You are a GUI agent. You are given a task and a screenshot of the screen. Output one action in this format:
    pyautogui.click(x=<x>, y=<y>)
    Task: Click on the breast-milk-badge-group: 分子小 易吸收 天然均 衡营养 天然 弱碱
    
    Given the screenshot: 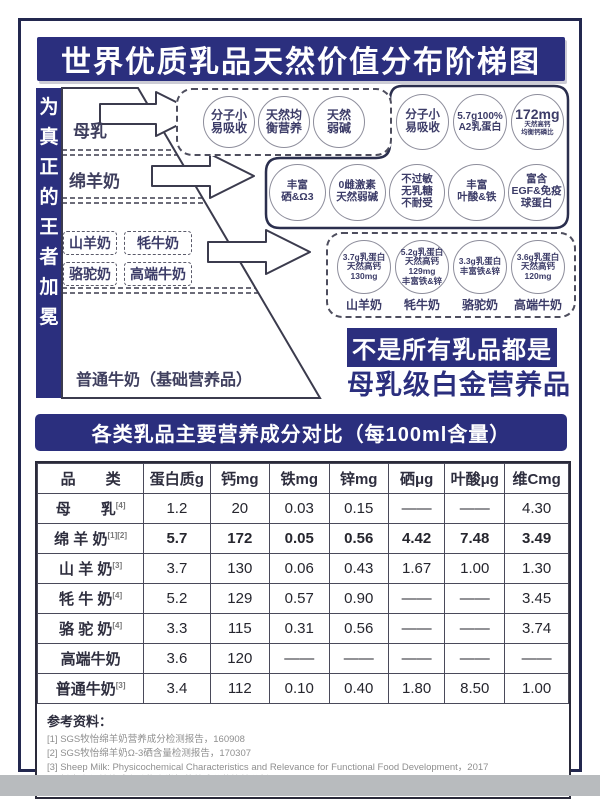 What is the action you would take?
    pyautogui.click(x=284, y=122)
    